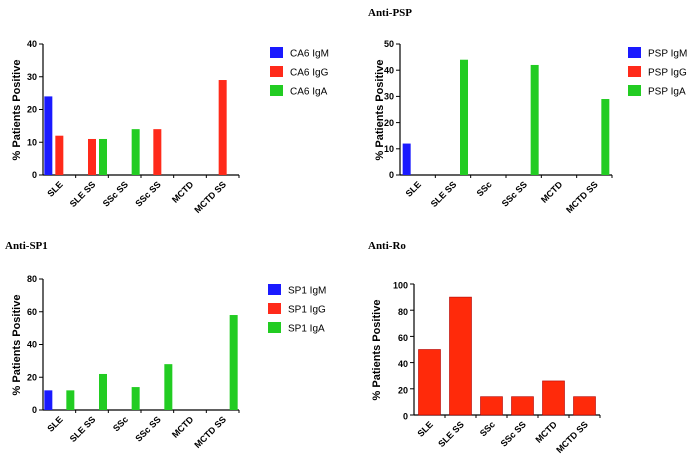 The width and height of the screenshot is (694, 471). Describe the element at coordinates (400, 286) in the screenshot. I see `y-tick-label: 100` at that location.